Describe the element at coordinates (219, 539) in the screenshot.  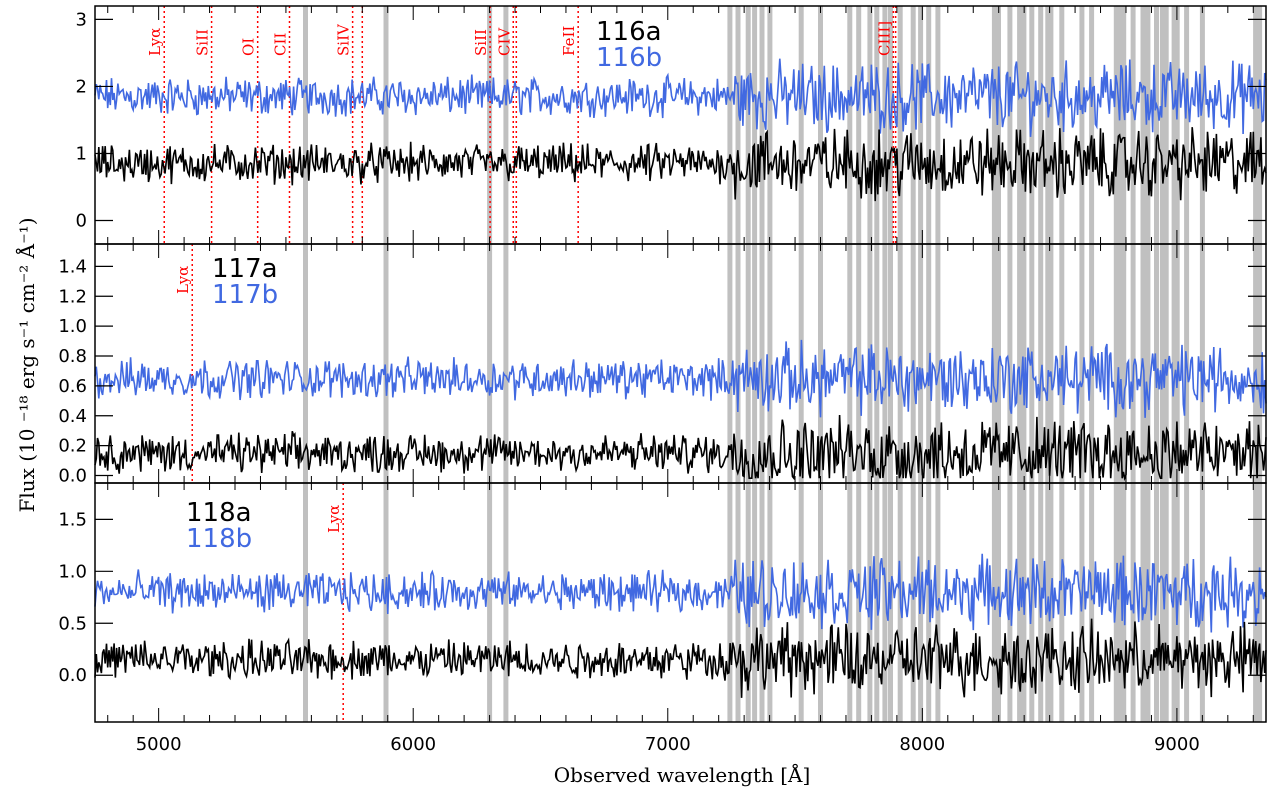
I see `series-b-label: 118b` at that location.